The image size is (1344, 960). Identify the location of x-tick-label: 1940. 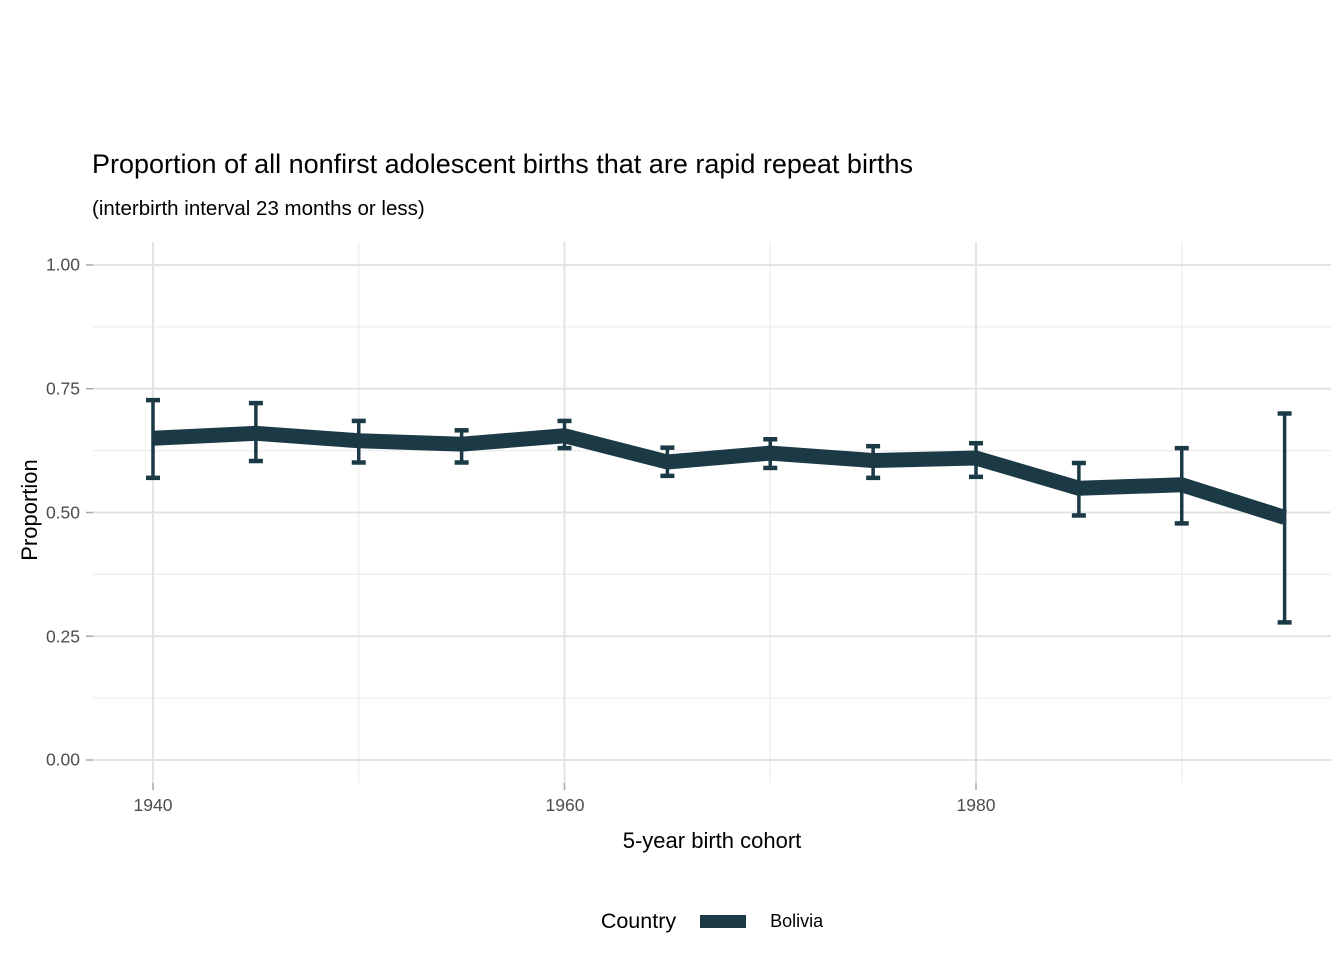
(153, 805).